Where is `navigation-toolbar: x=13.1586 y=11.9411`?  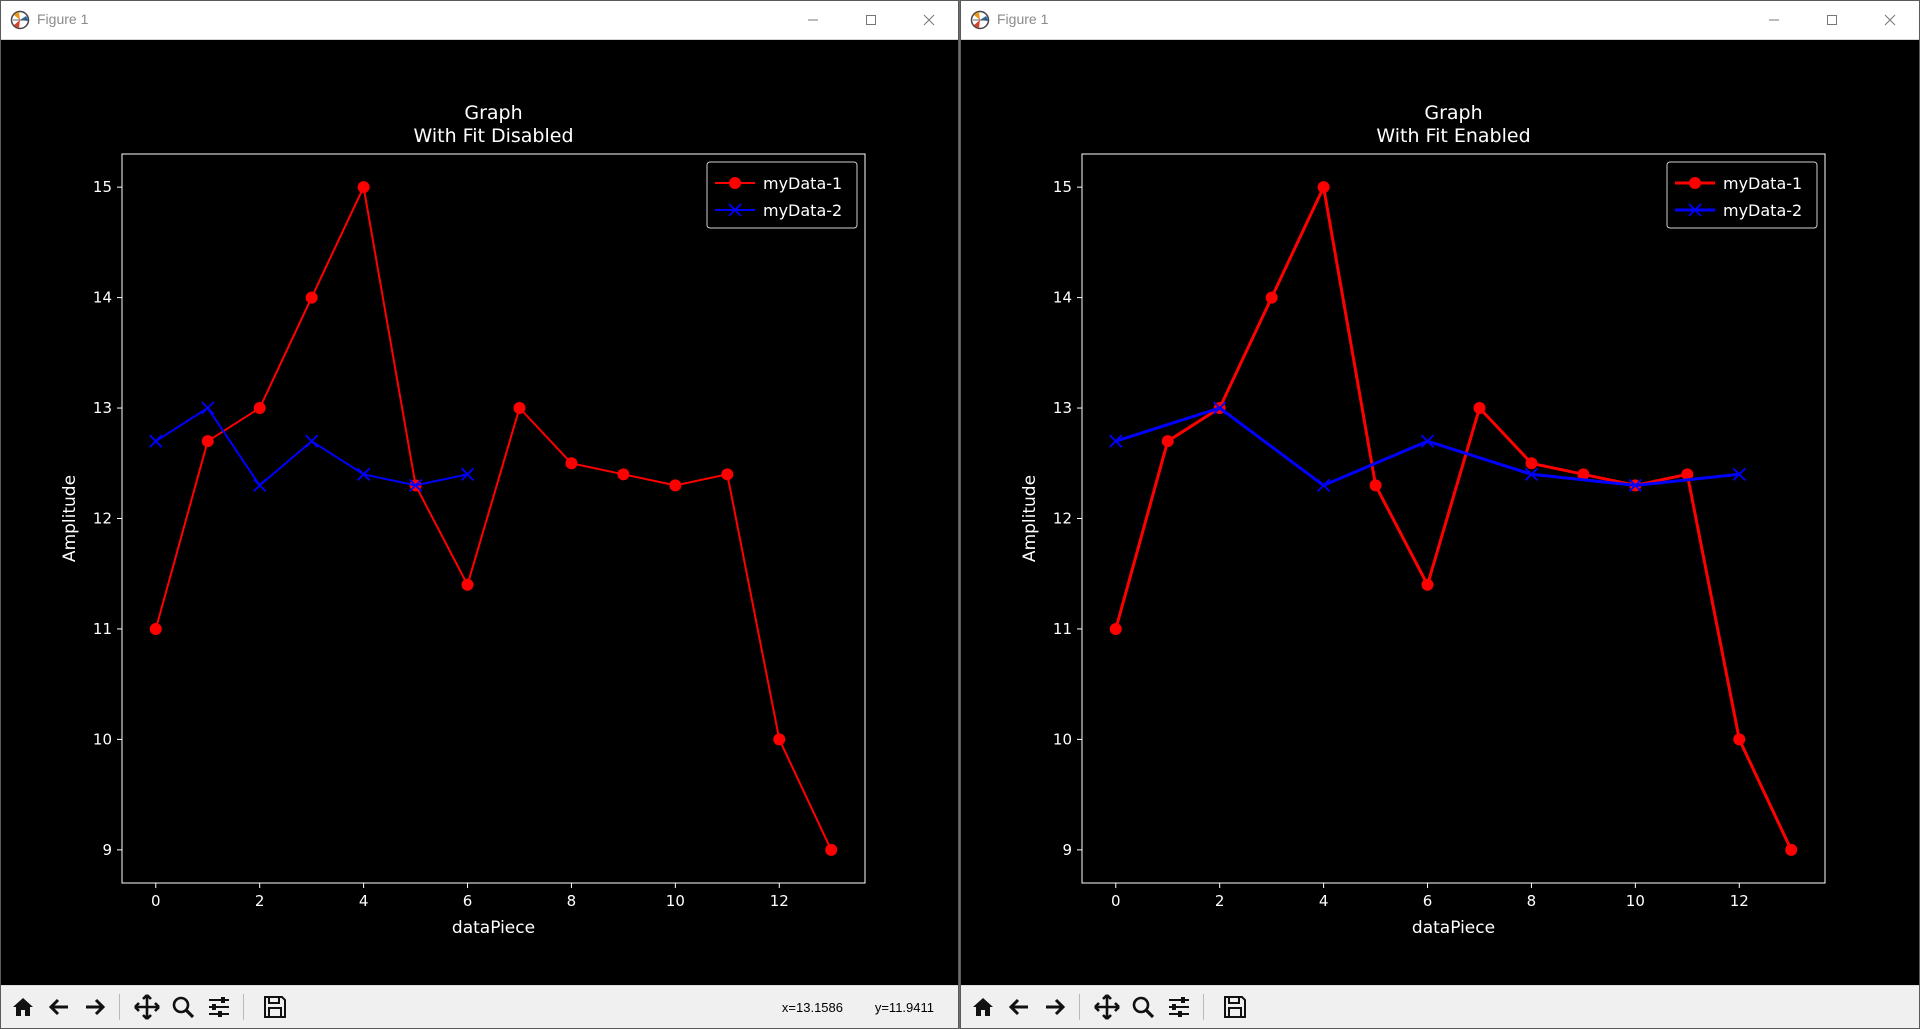 navigation-toolbar: x=13.1586 y=11.9411 is located at coordinates (479, 1006).